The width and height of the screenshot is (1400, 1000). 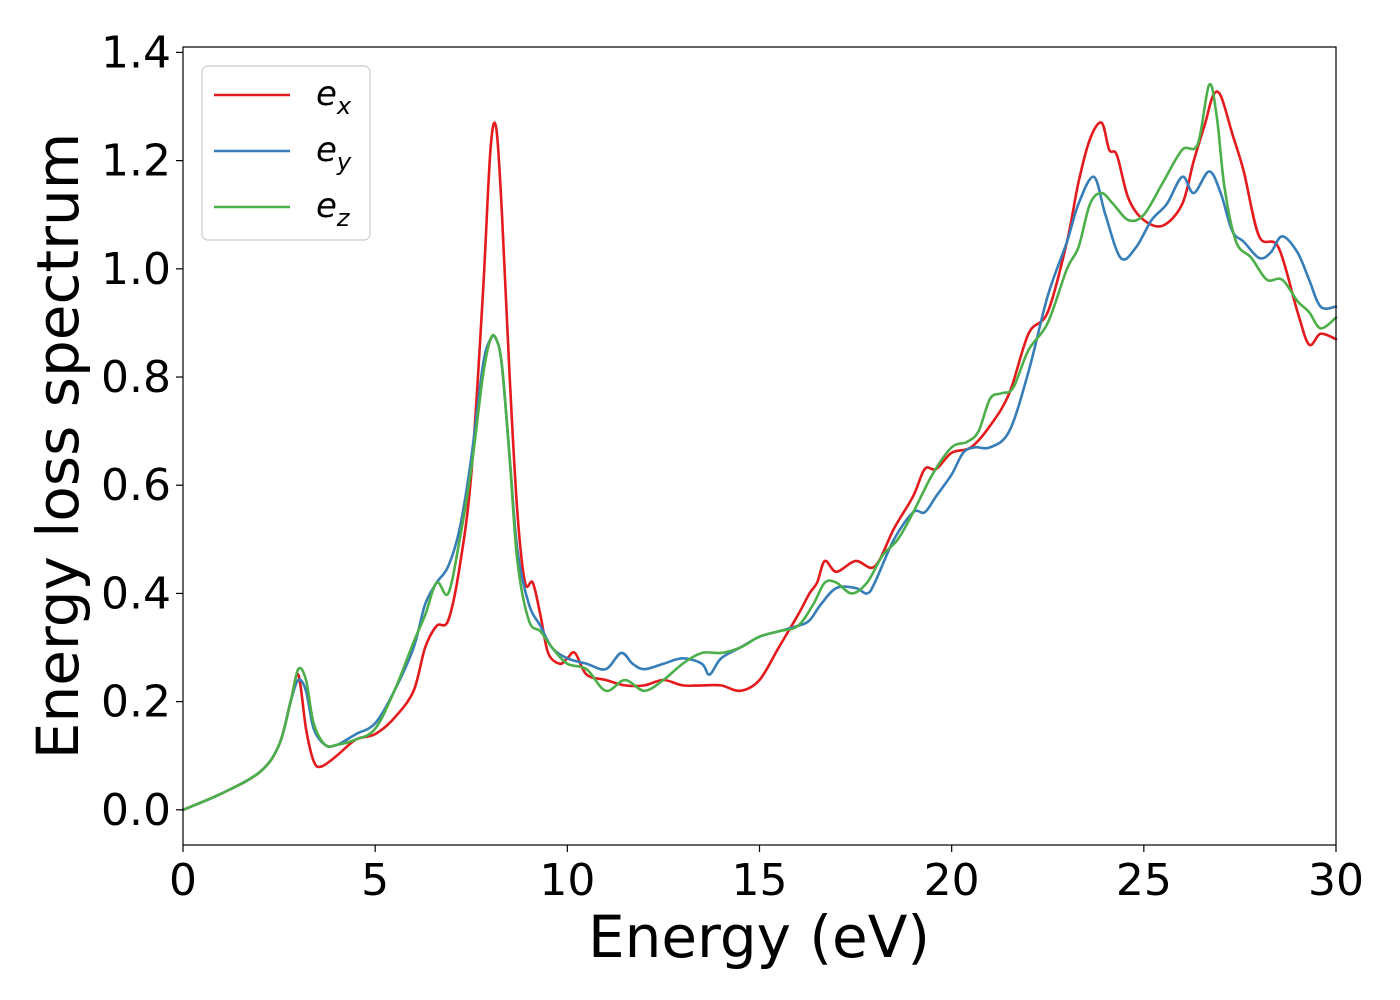 I want to click on x-tick-label: 10, so click(x=567, y=880).